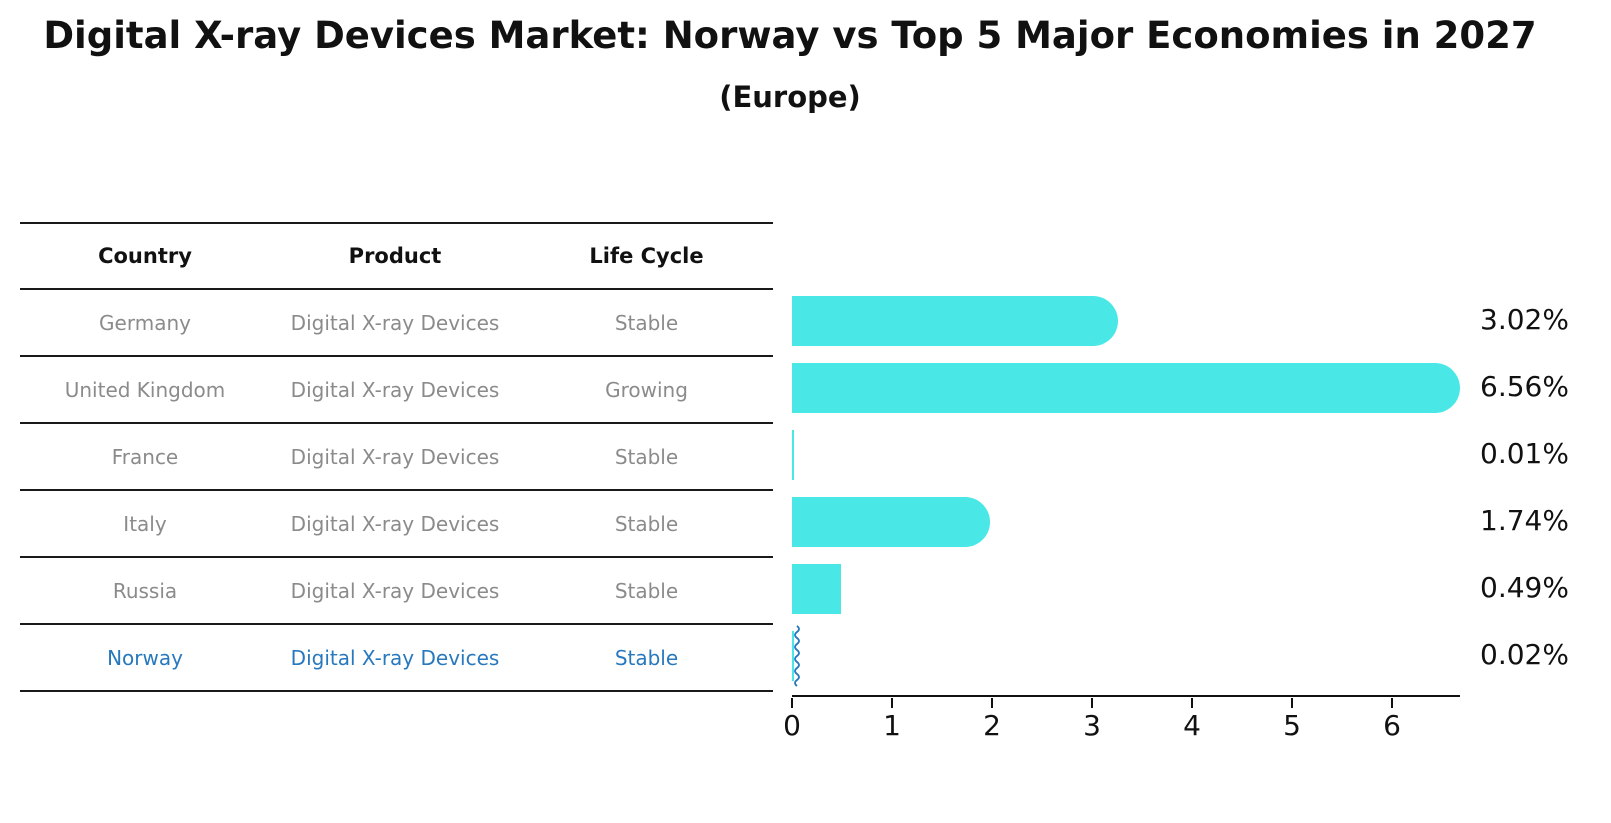 This screenshot has width=1611, height=823. Describe the element at coordinates (1126, 522) in the screenshot. I see `bar-row-italy` at that location.